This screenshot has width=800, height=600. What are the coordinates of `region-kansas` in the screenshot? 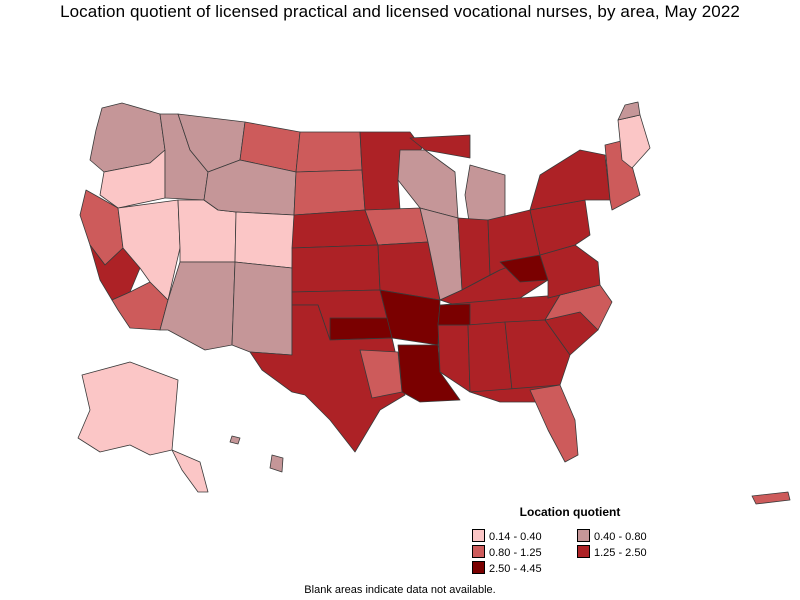 It's located at (336, 268).